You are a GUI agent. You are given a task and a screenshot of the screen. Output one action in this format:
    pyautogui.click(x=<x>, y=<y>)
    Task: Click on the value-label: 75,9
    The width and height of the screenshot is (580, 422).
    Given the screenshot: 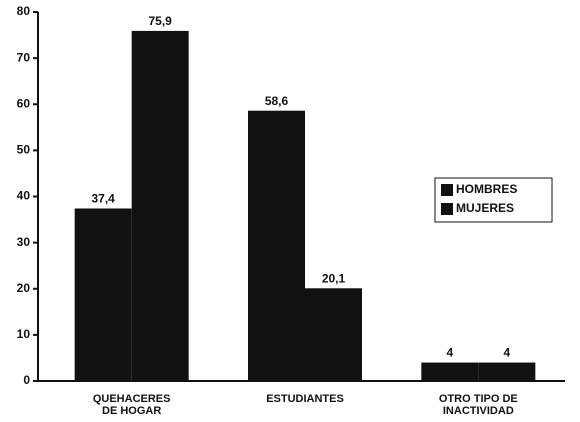 What is the action you would take?
    pyautogui.click(x=160, y=21)
    